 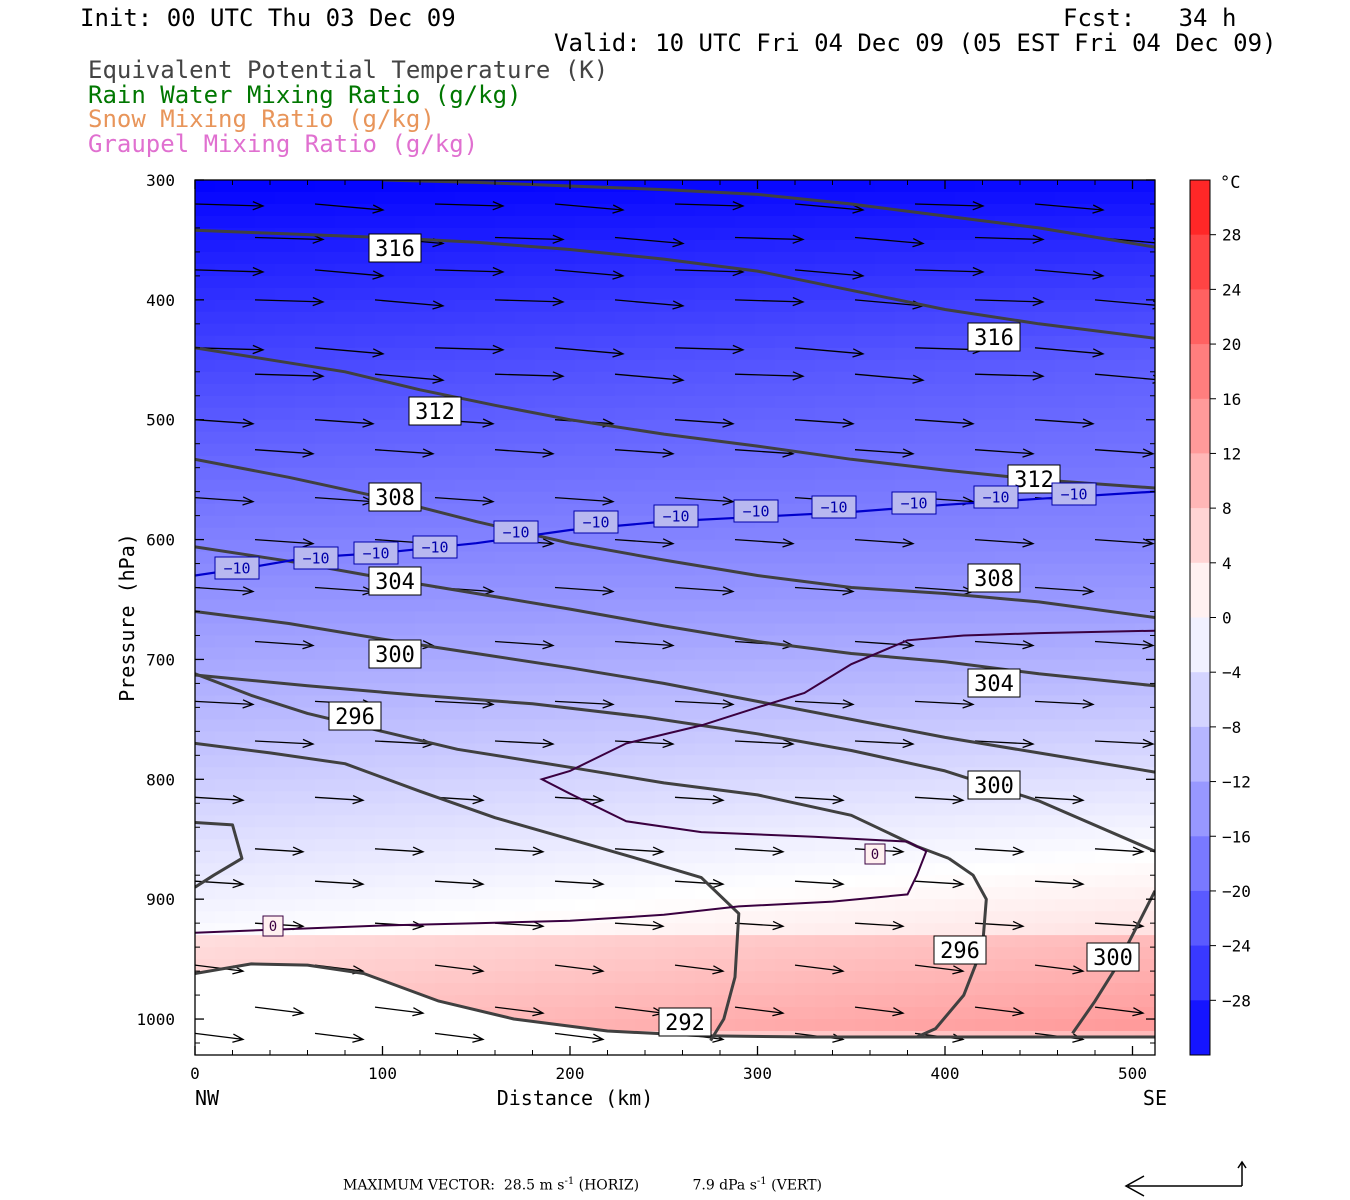 I want to click on x-tick-label: 200, so click(x=570, y=1073).